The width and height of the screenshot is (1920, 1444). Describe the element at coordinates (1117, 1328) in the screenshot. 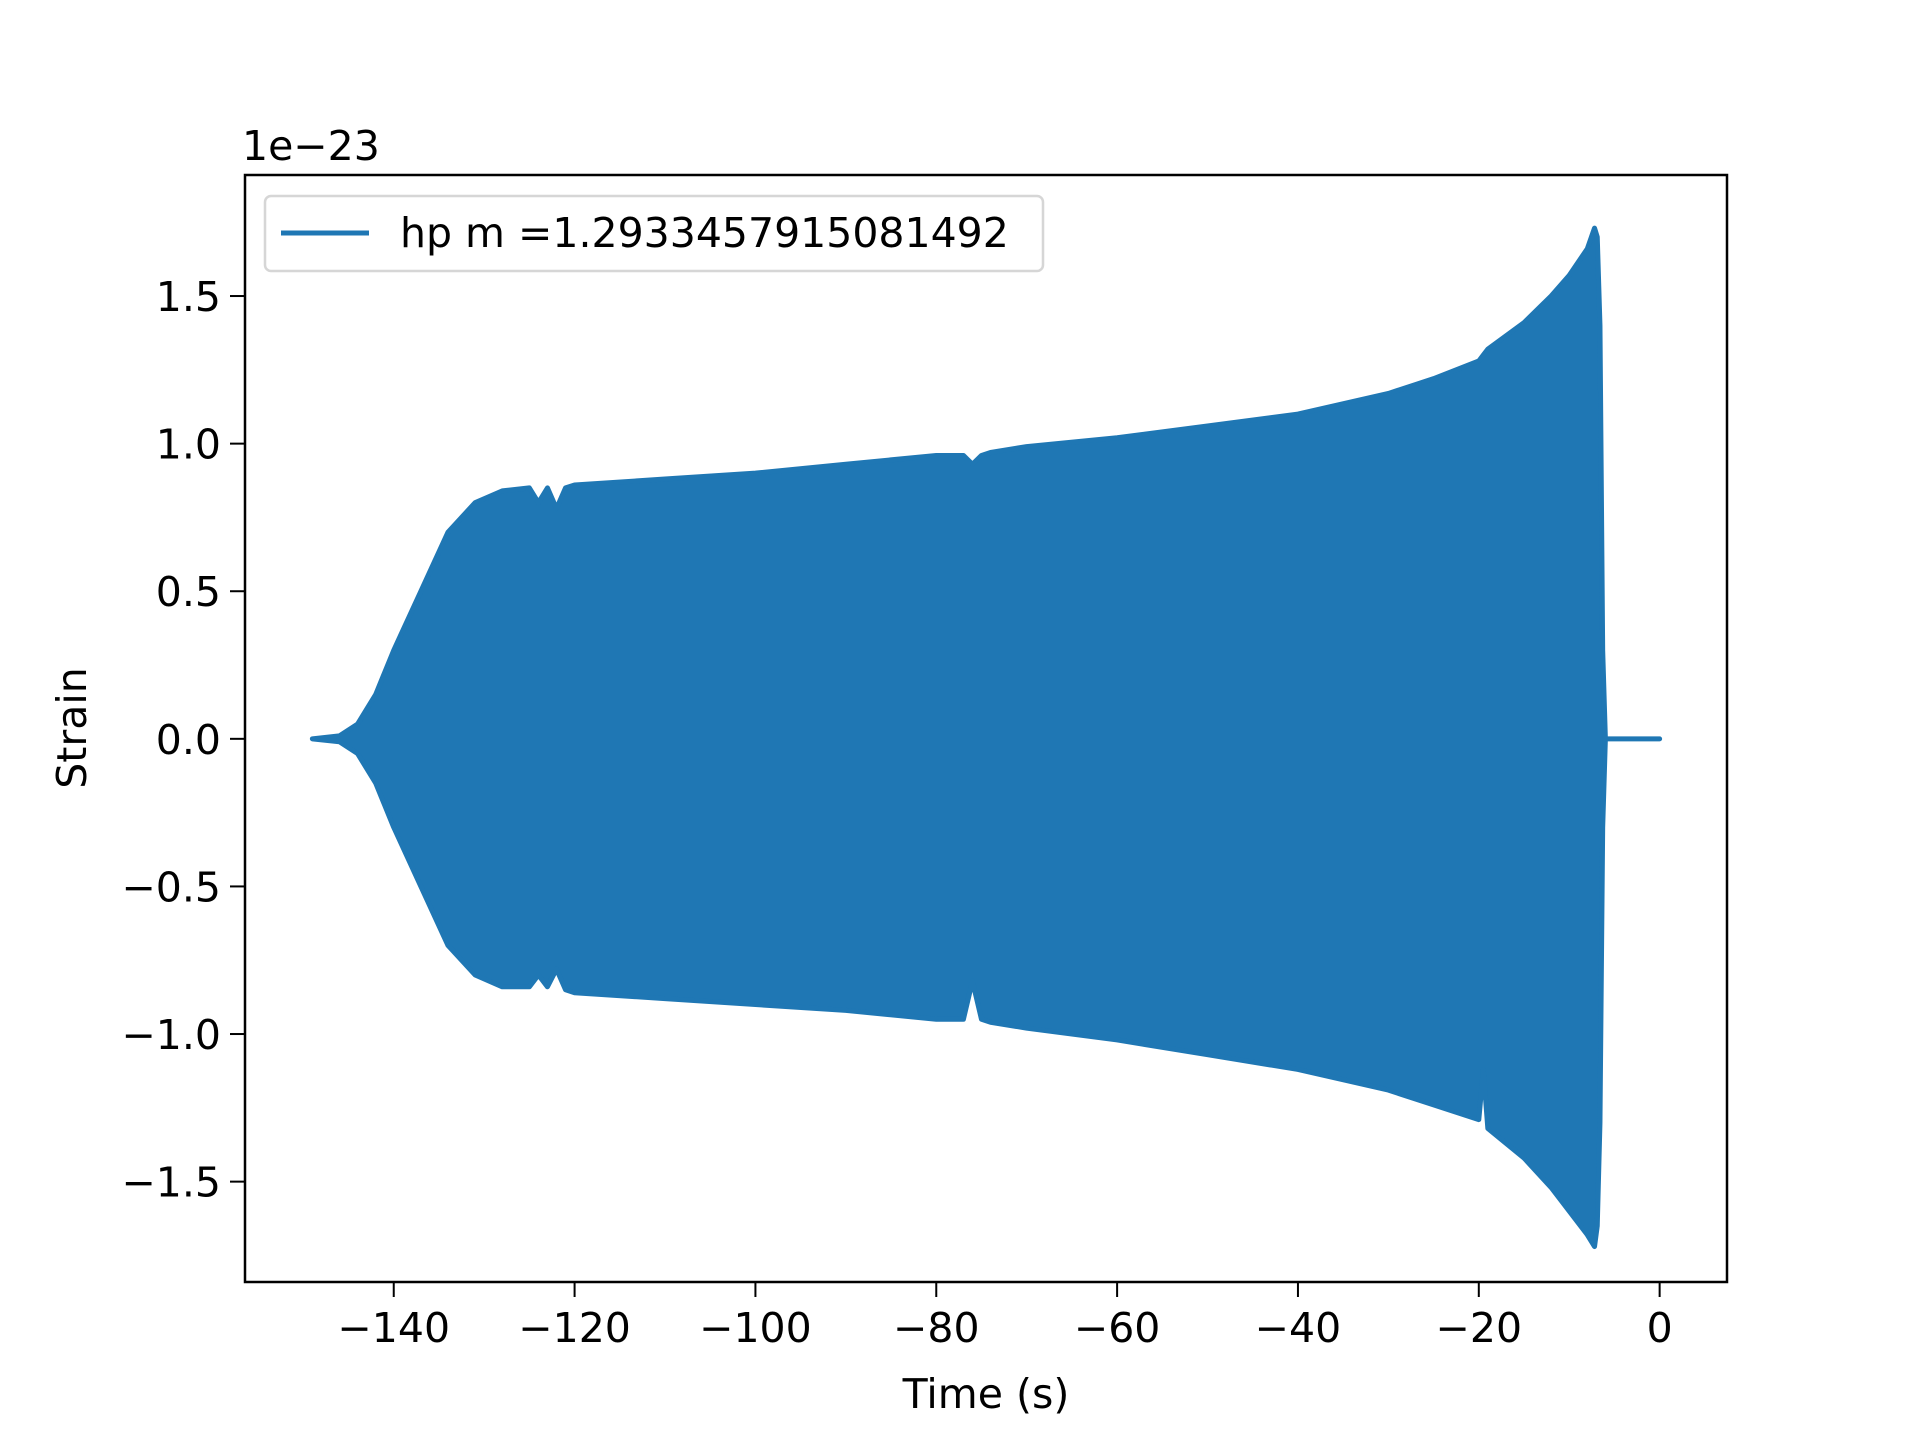

I see `x-tick-label: −60` at that location.